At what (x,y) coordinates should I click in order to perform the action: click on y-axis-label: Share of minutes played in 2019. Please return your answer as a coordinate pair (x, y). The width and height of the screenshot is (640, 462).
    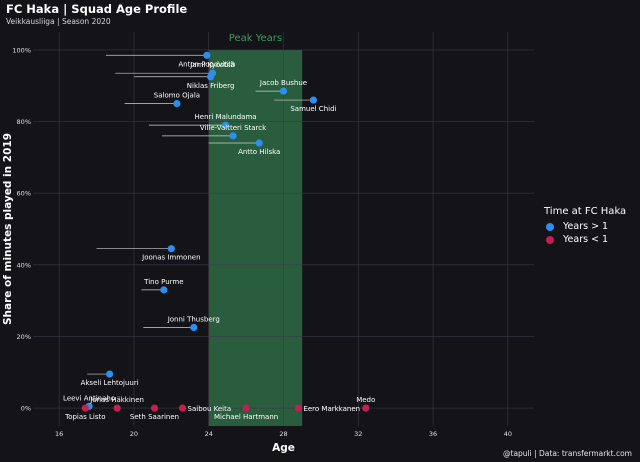
    Looking at the image, I should click on (8, 229).